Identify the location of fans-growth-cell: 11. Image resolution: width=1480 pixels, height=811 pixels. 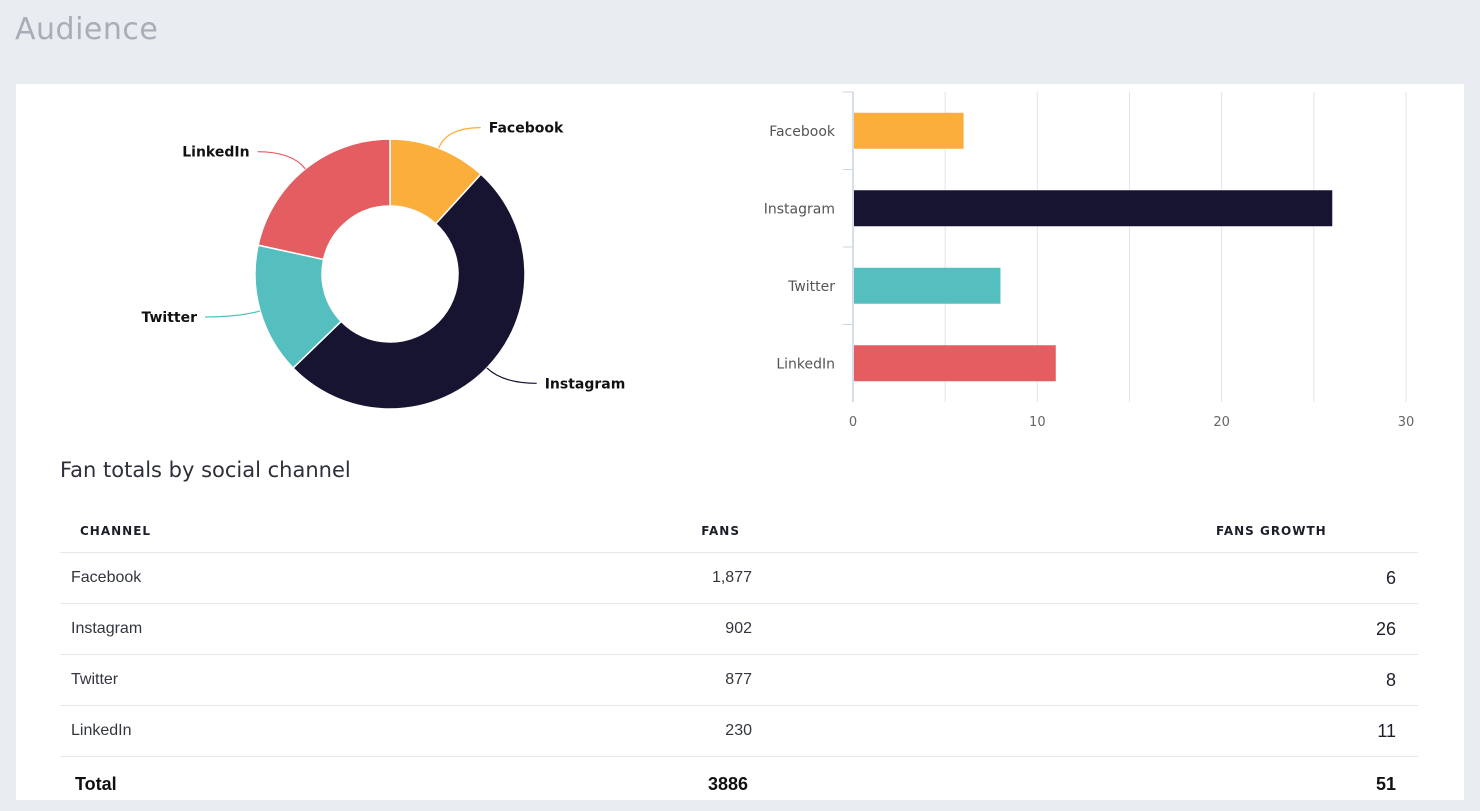
(1316, 731).